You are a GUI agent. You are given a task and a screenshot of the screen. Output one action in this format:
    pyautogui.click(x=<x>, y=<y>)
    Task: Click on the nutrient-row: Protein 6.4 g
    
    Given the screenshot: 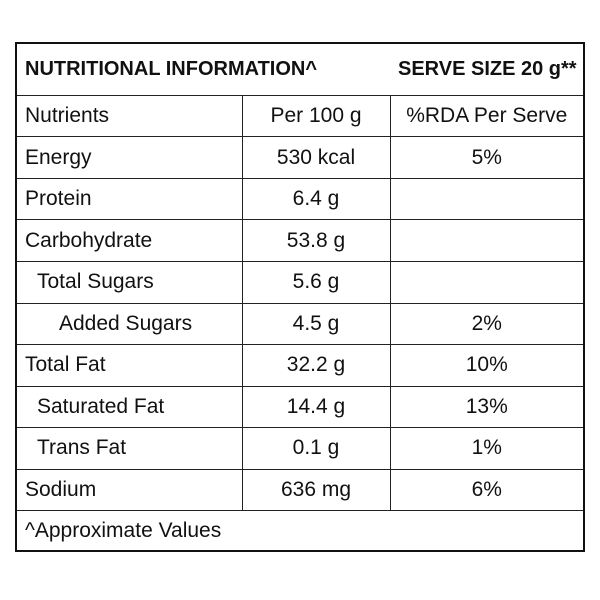 What is the action you would take?
    pyautogui.click(x=300, y=199)
    